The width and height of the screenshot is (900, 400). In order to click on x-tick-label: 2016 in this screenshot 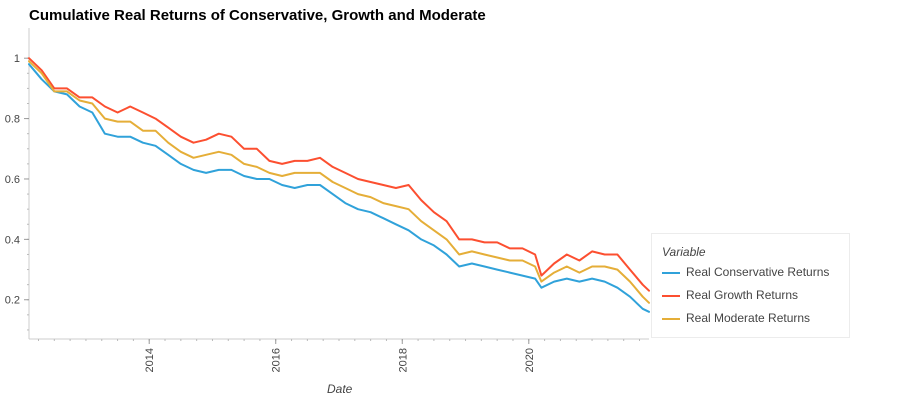, I will do `click(277, 360)`.